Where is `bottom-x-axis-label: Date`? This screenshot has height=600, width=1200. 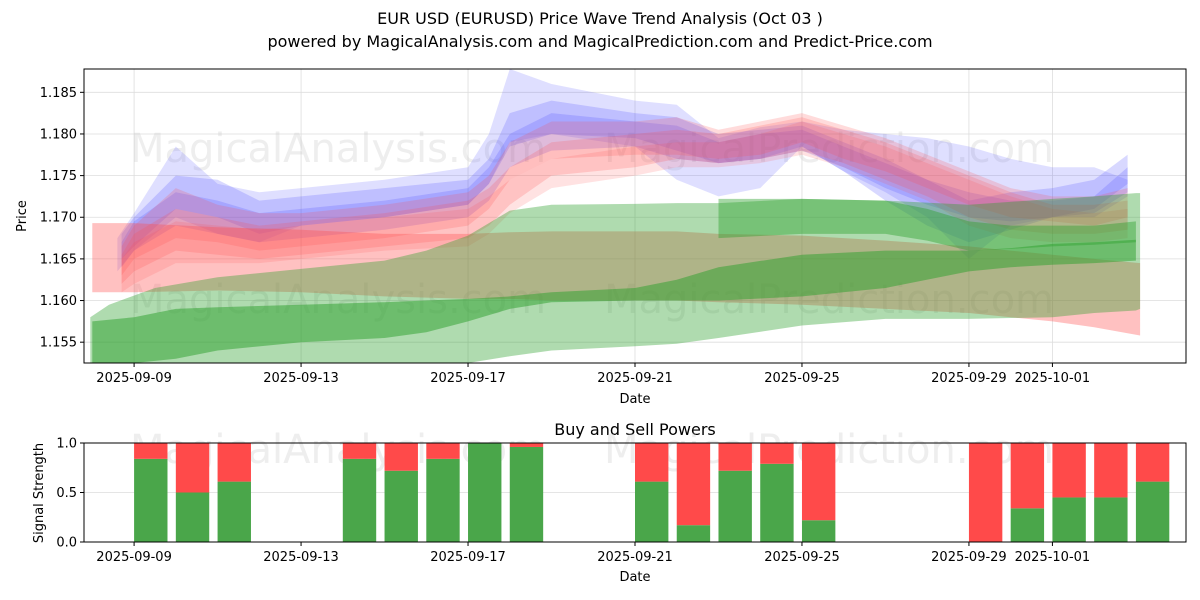 bottom-x-axis-label: Date is located at coordinates (634, 577).